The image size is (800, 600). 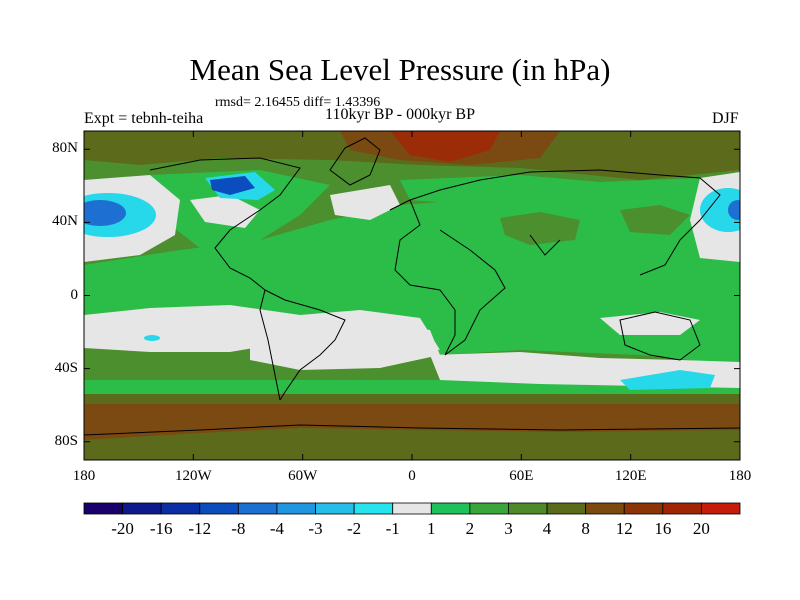 I want to click on stats-line: rmsd= 2.16455 diff= 1.43396, so click(x=298, y=102).